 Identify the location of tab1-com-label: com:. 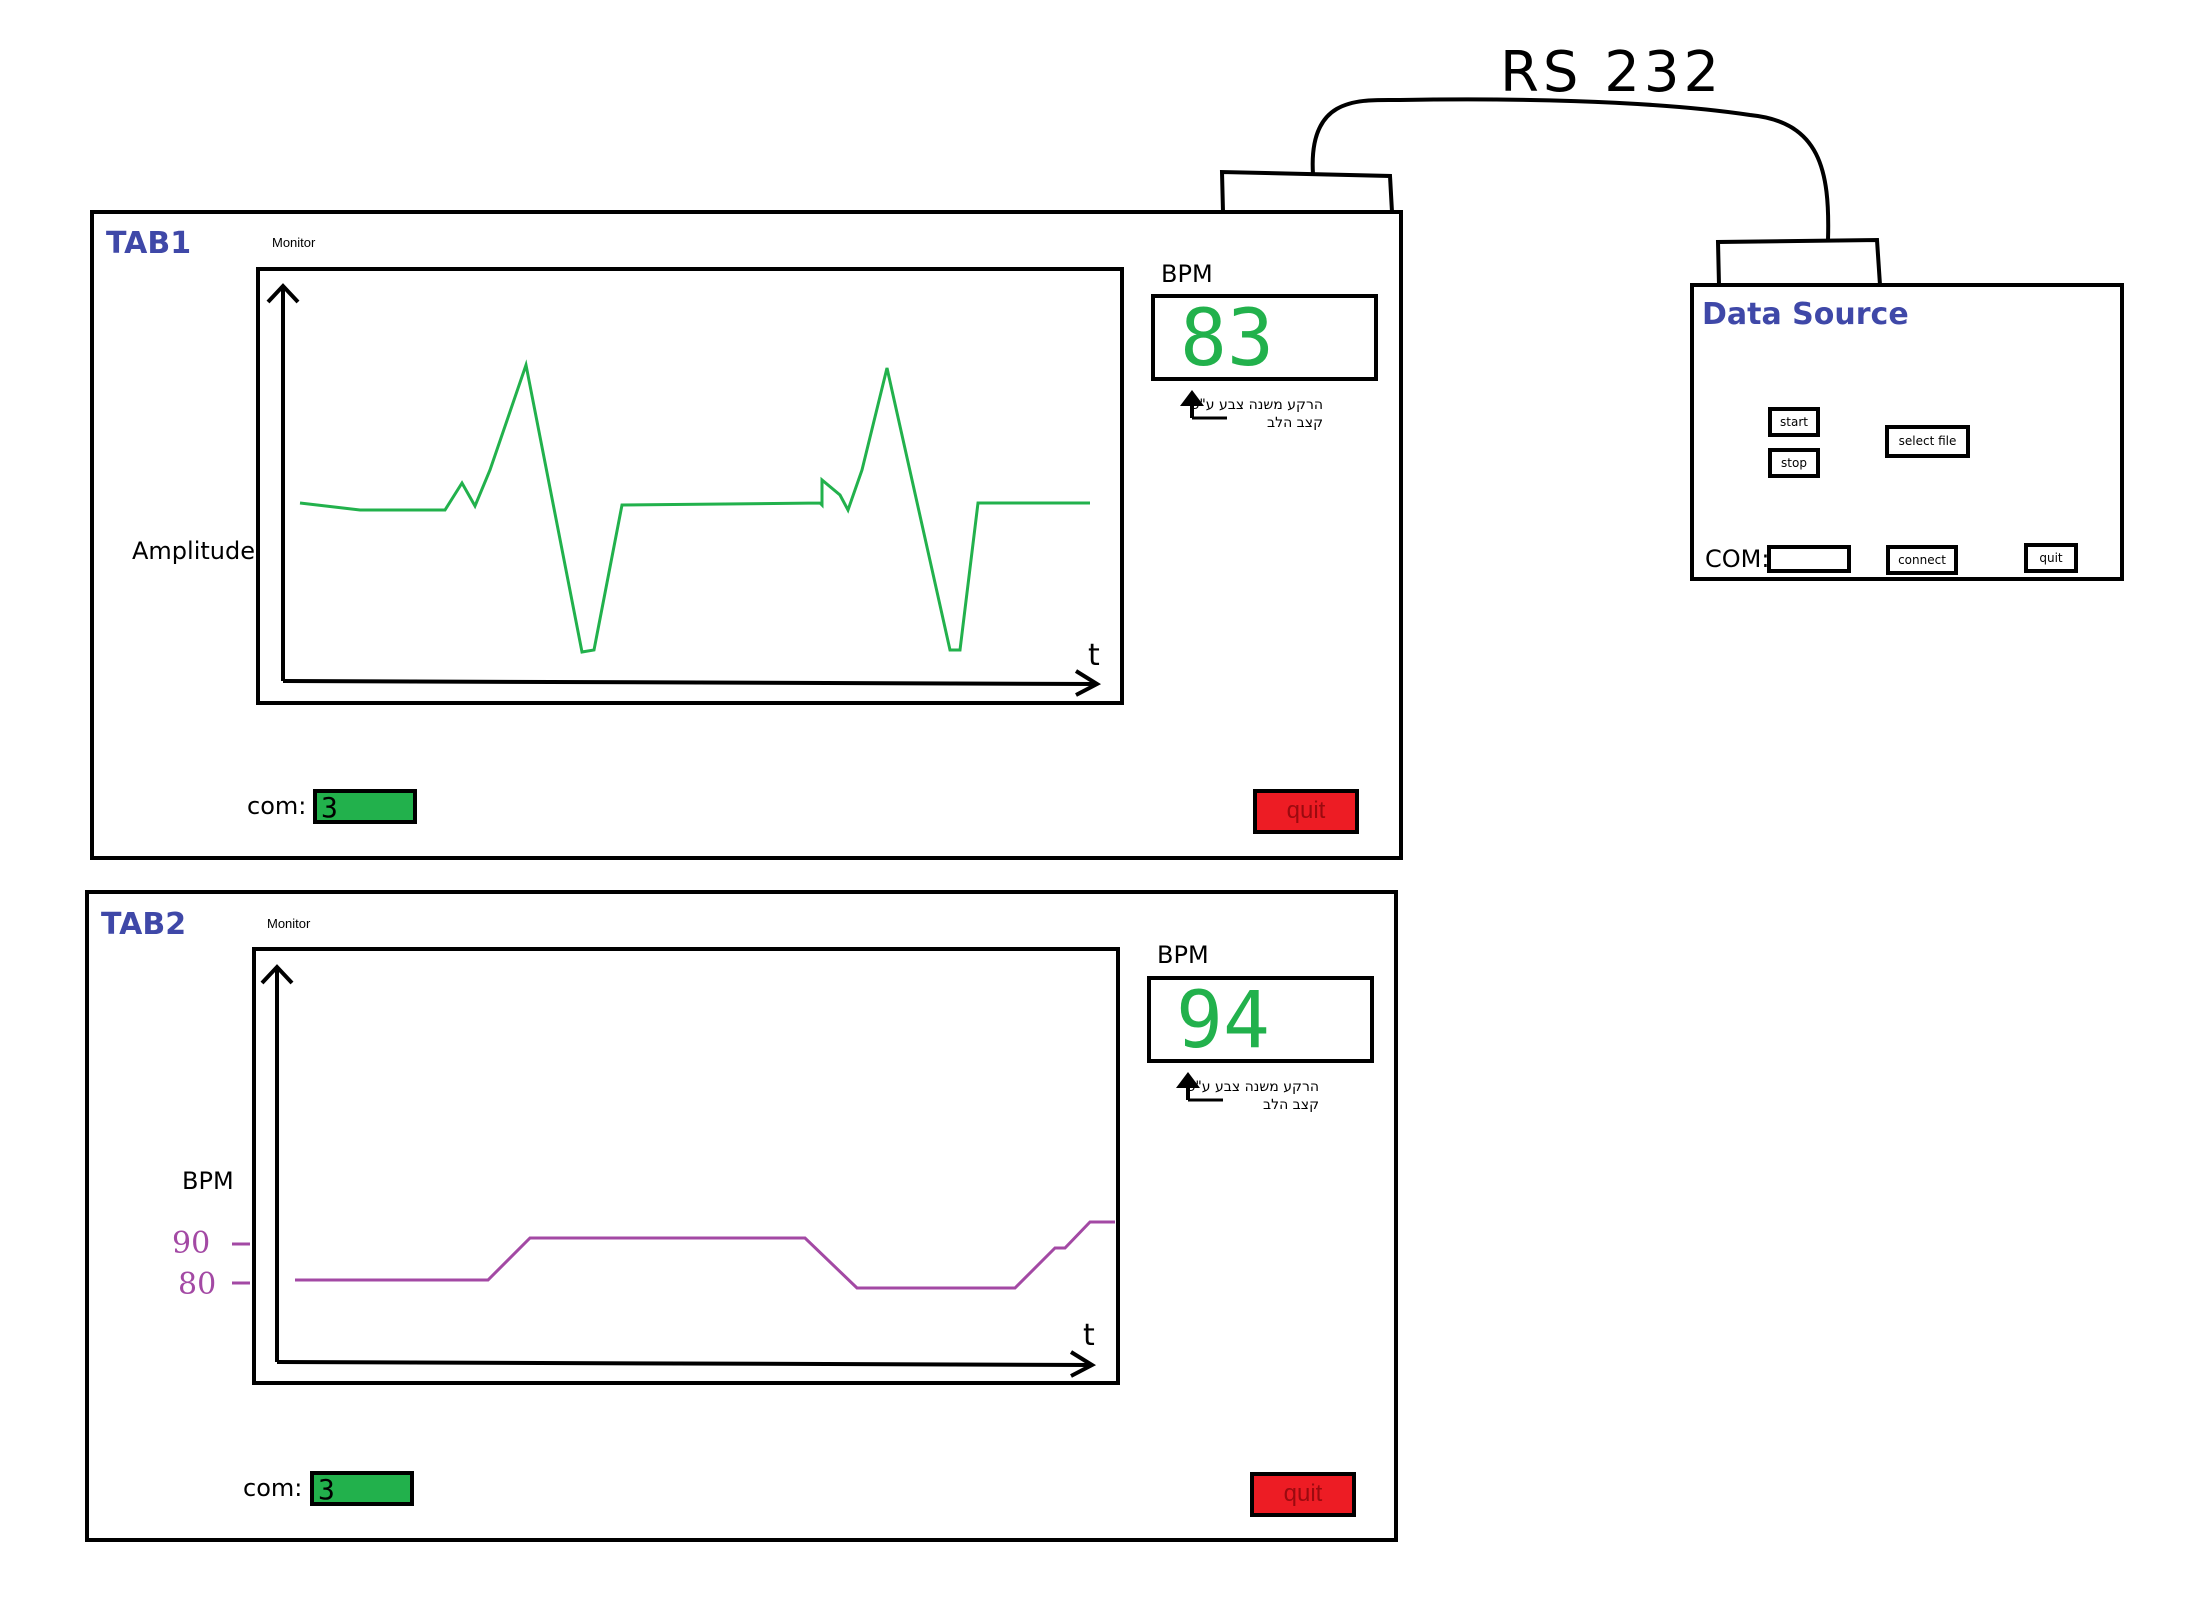
(277, 806).